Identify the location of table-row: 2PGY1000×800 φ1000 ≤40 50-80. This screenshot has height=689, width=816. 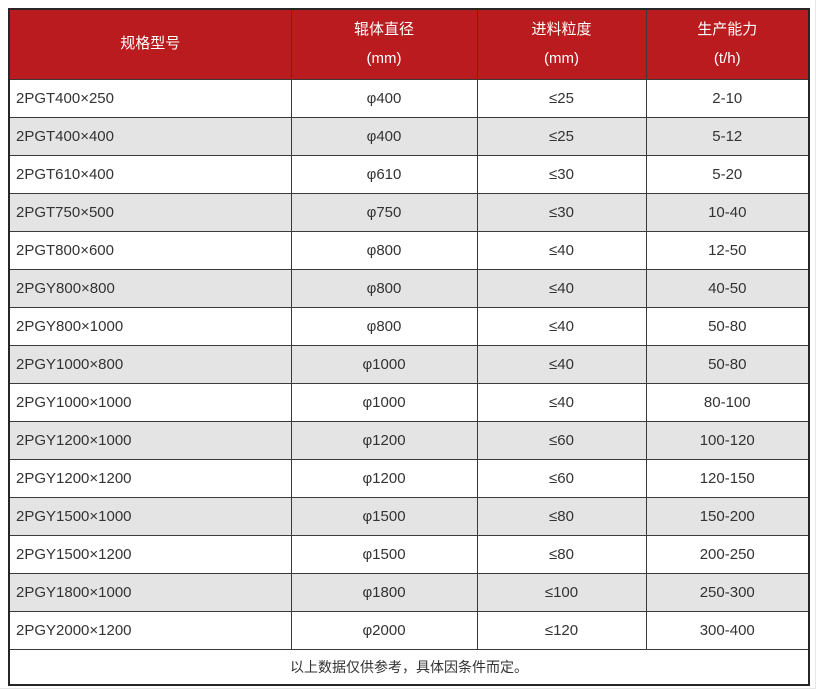
(409, 364).